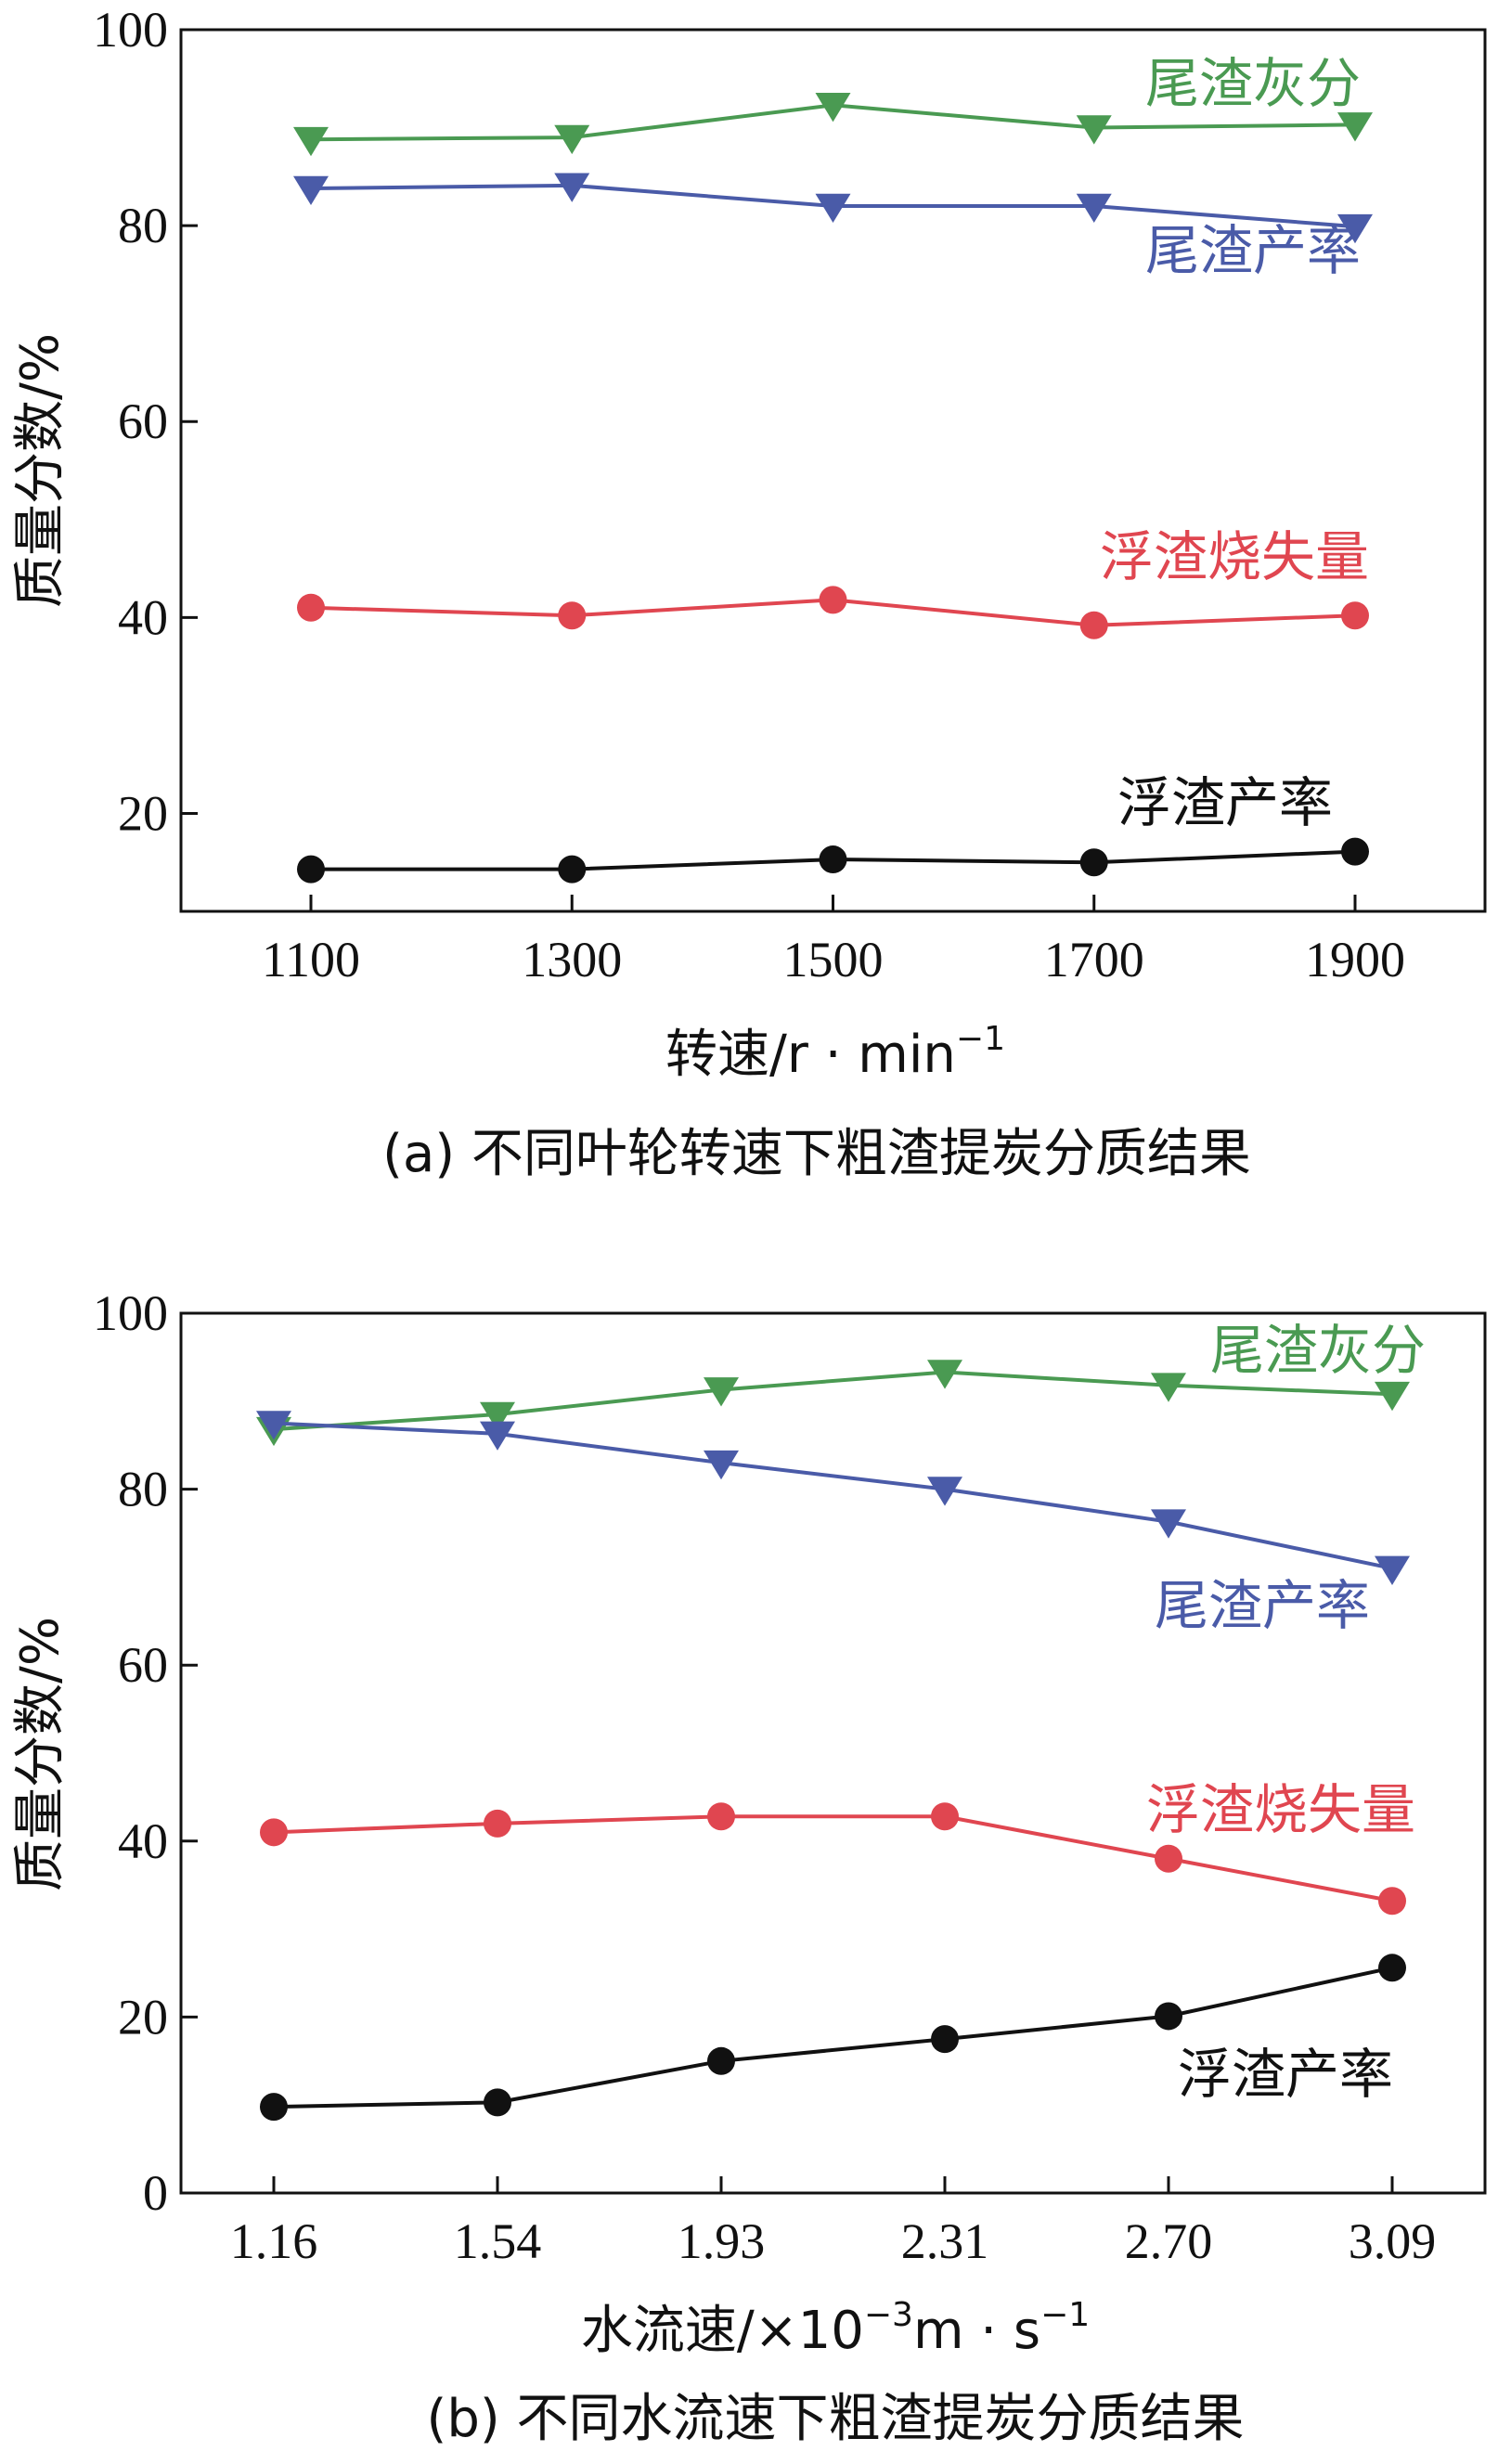 The height and width of the screenshot is (2464, 1498). What do you see at coordinates (833, 2222) in the screenshot?
I see `x-axis-b: 1.16 1.54 1.93 2.31 2.70 3.09` at bounding box center [833, 2222].